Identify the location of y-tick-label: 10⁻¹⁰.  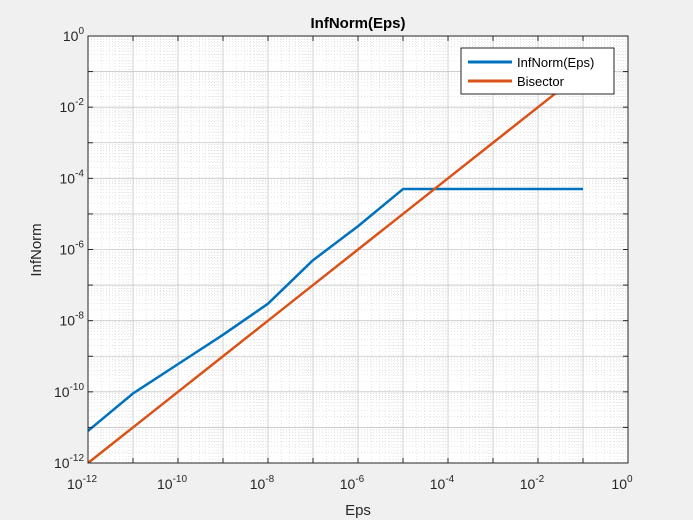
(69, 391).